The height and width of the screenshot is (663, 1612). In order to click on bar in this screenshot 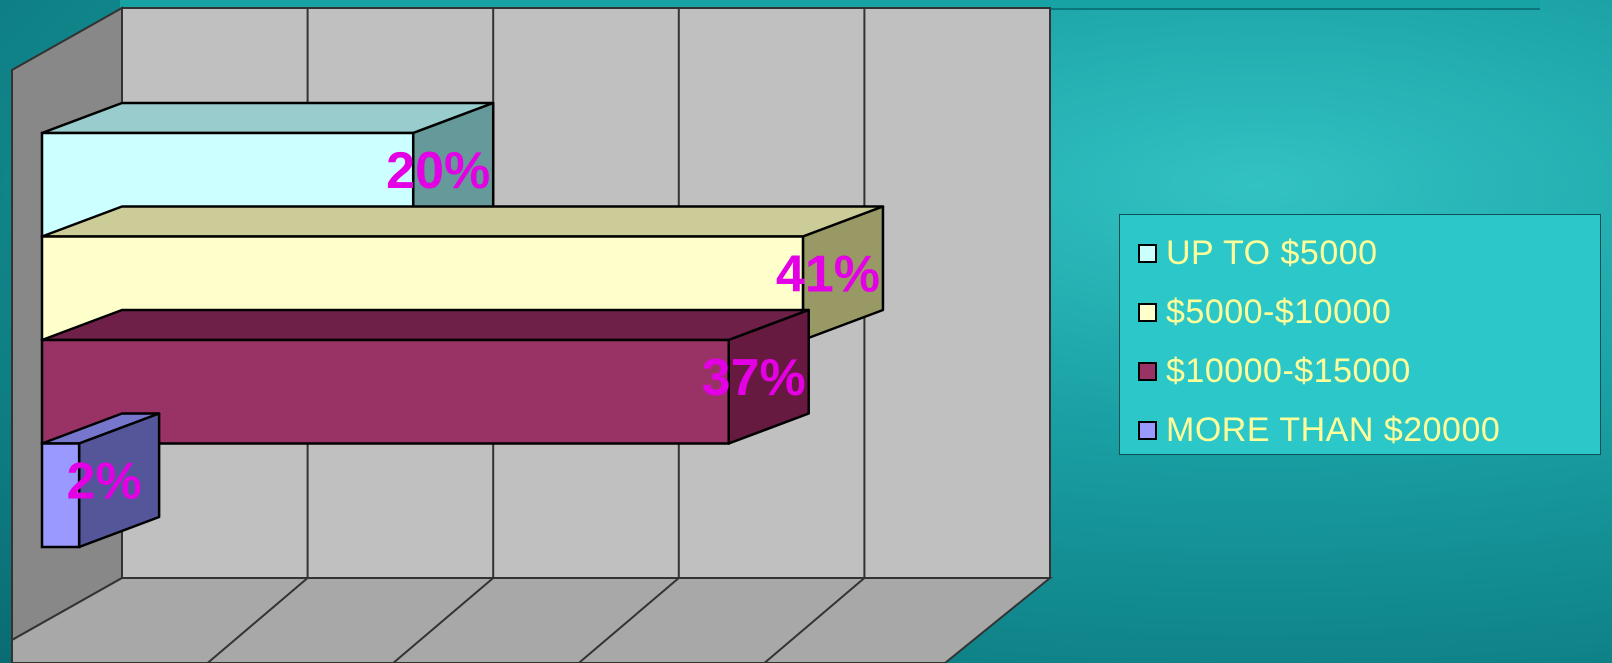, I will do `click(60, 495)`.